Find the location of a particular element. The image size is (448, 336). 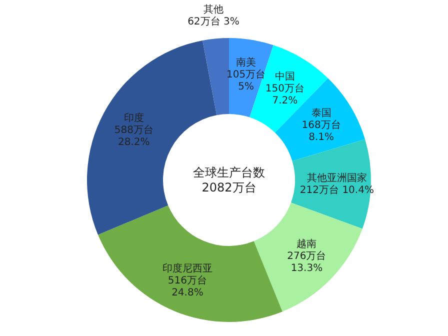

data-label: 105万台 5% is located at coordinates (246, 80).